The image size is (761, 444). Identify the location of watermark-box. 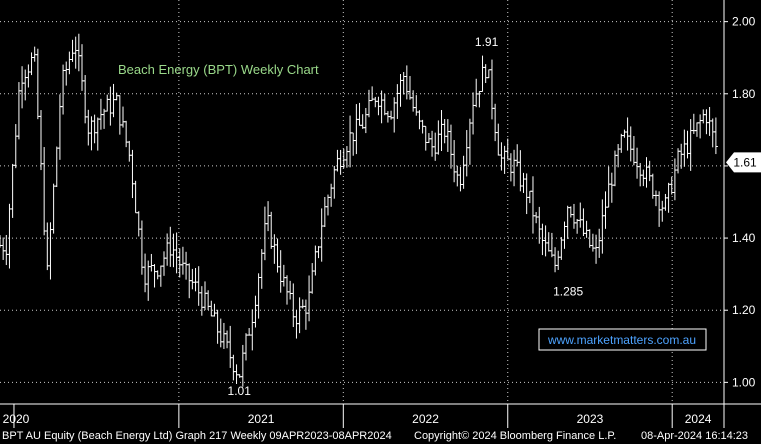
(622, 339).